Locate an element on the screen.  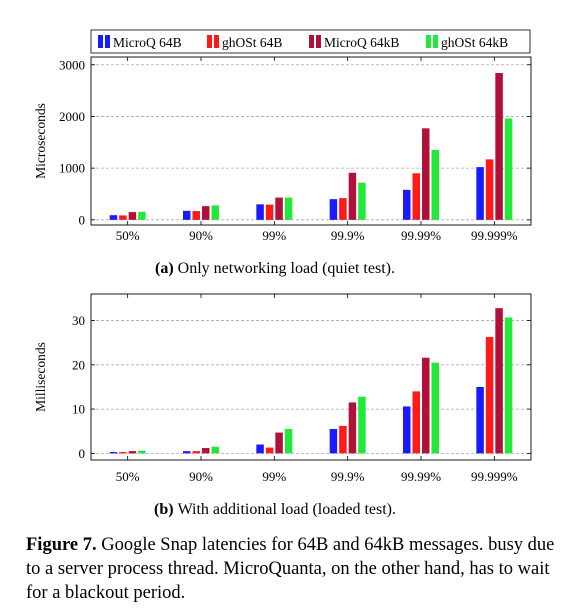
y-axis-label: Milliseconds is located at coordinates (40, 377).